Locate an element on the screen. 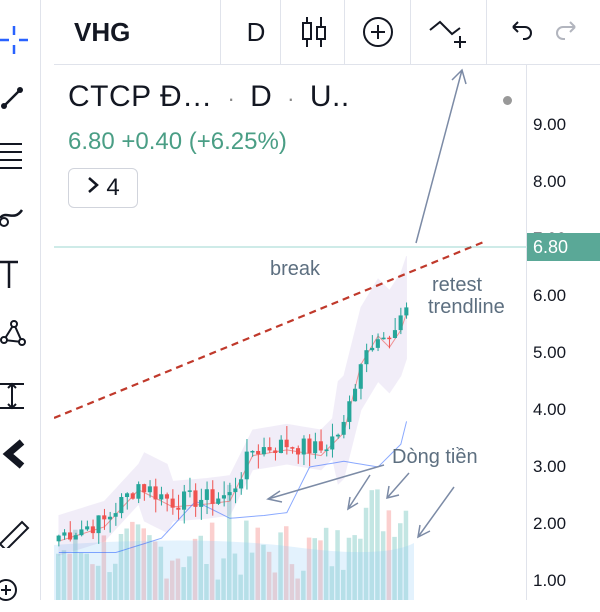  indicator-count: 4 is located at coordinates (113, 187).